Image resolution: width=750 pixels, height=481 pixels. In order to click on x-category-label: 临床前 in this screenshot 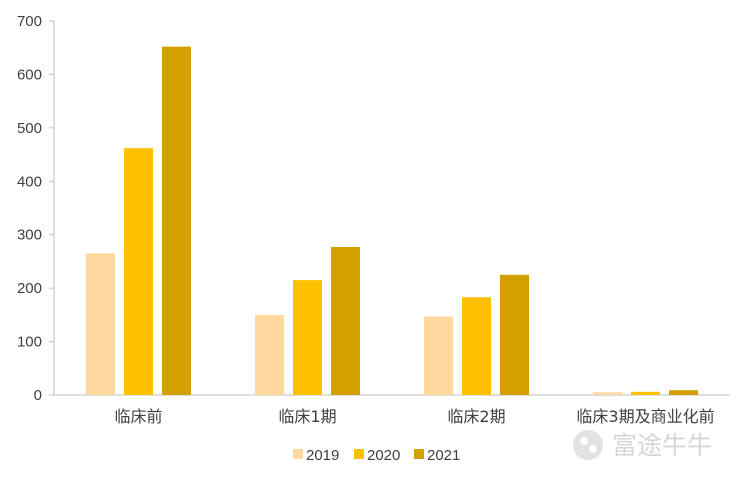, I will do `click(138, 416)`.